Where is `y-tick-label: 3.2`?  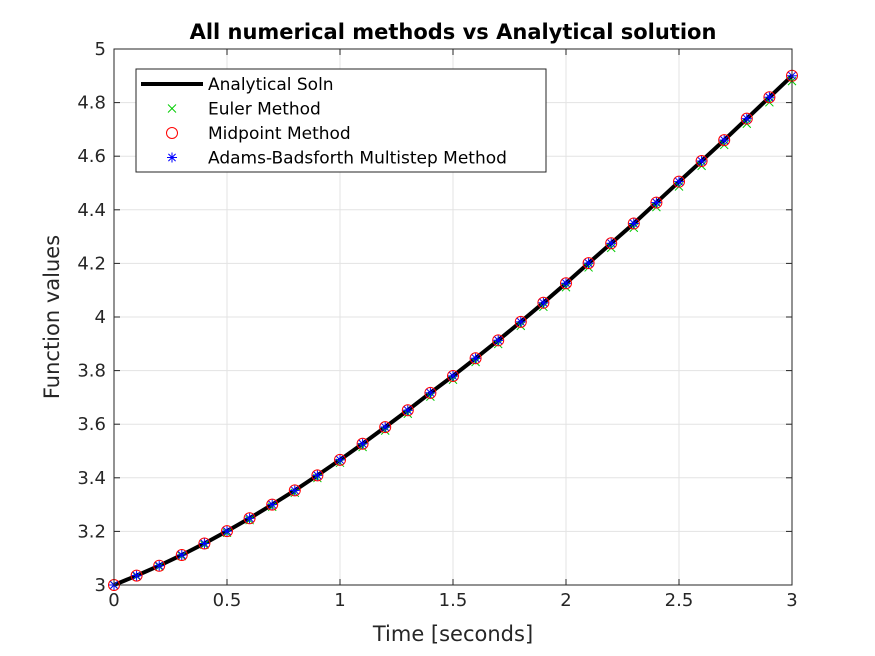
y-tick-label: 3.2 is located at coordinates (91, 531).